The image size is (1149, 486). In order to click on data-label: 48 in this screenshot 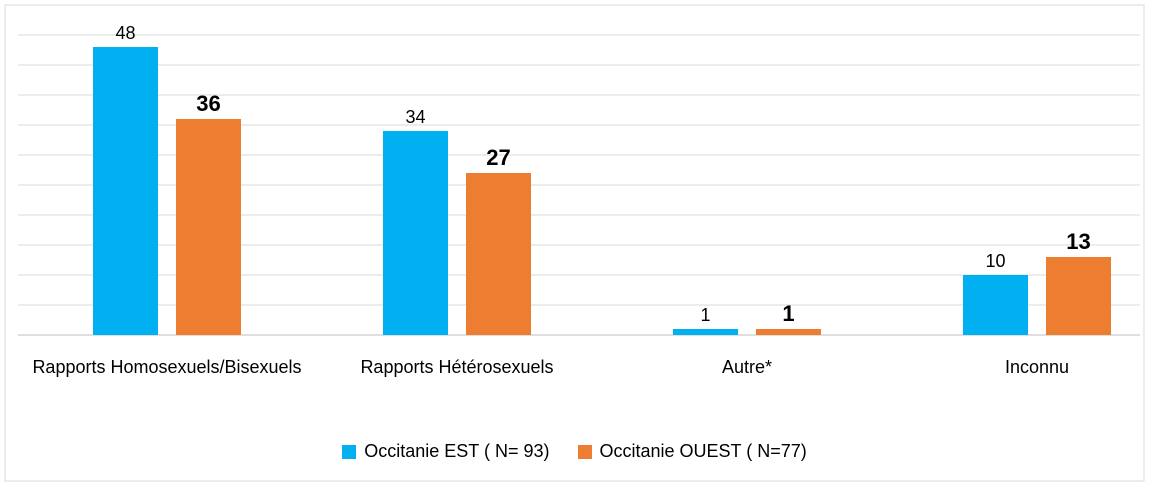, I will do `click(125, 33)`.